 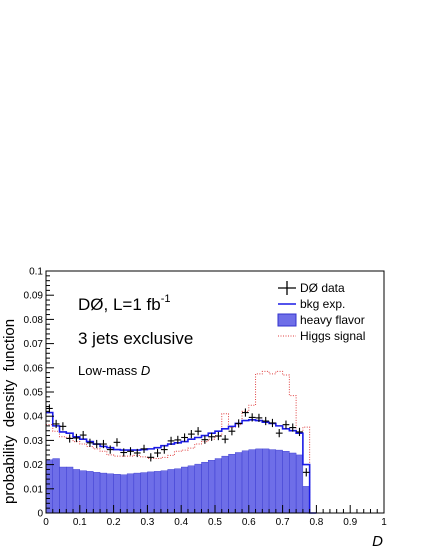 What do you see at coordinates (34, 344) in the screenshot?
I see `y-tick-label: 0.07` at bounding box center [34, 344].